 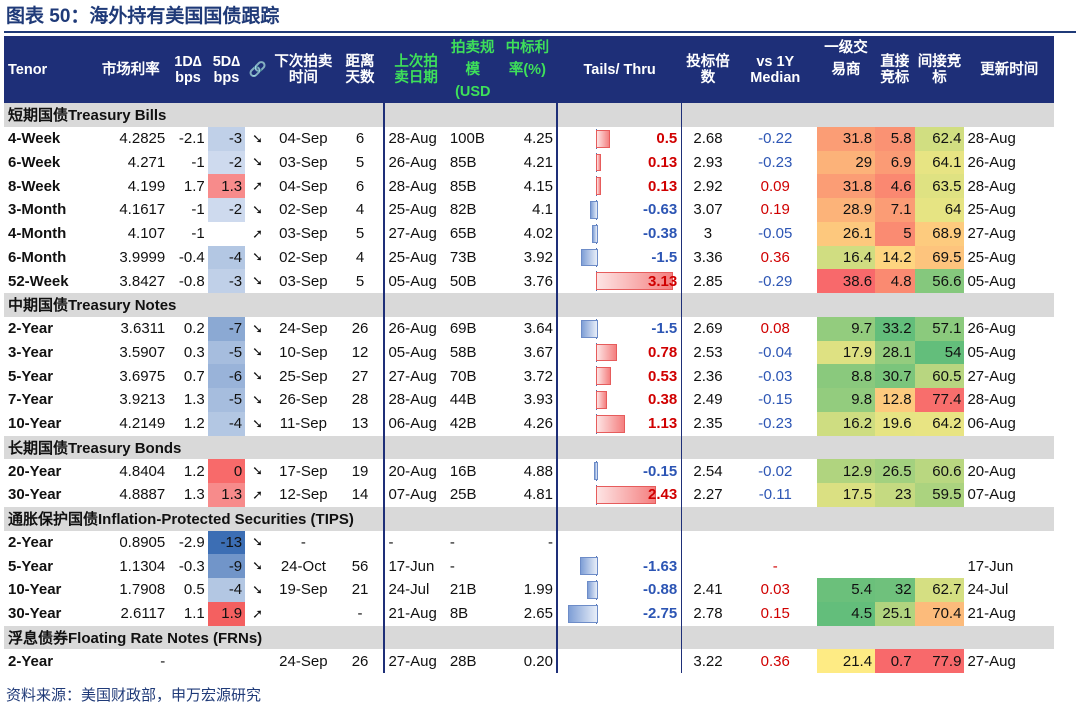 What do you see at coordinates (991, 139) in the screenshot?
I see `updated-cell: 28-Aug` at bounding box center [991, 139].